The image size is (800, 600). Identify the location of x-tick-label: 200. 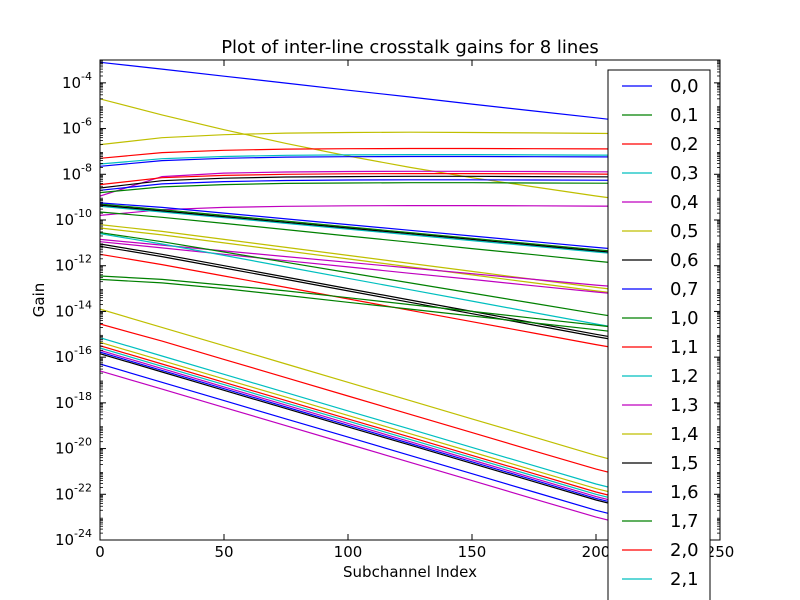
(596, 552).